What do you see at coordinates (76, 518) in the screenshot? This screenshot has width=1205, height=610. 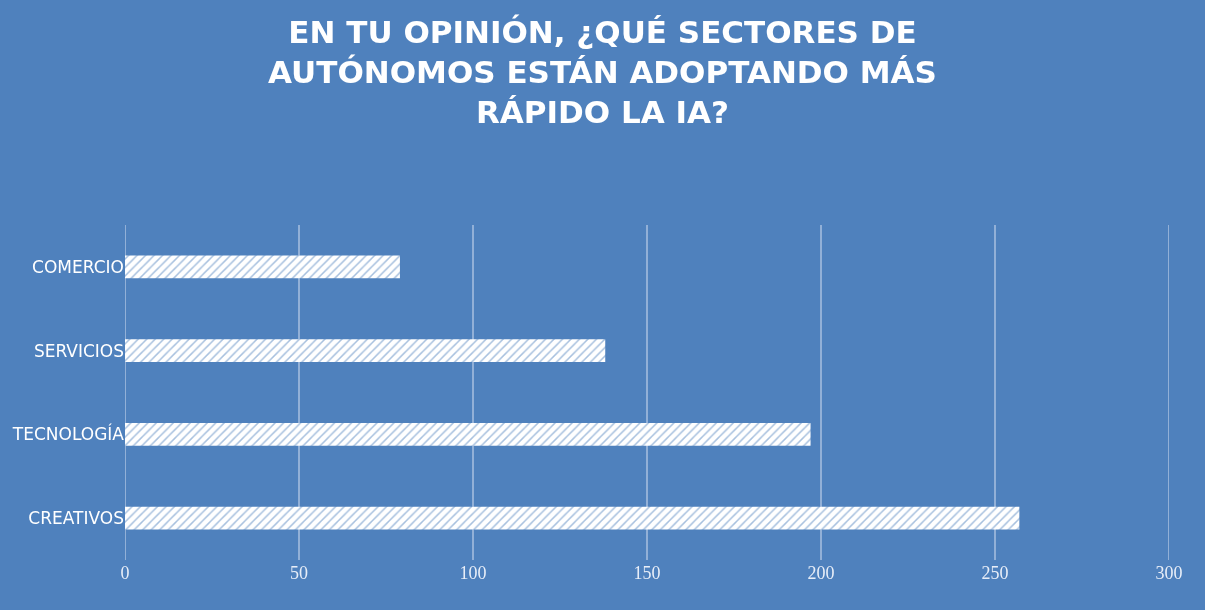 I see `y-tick-label: CREATIVOS` at bounding box center [76, 518].